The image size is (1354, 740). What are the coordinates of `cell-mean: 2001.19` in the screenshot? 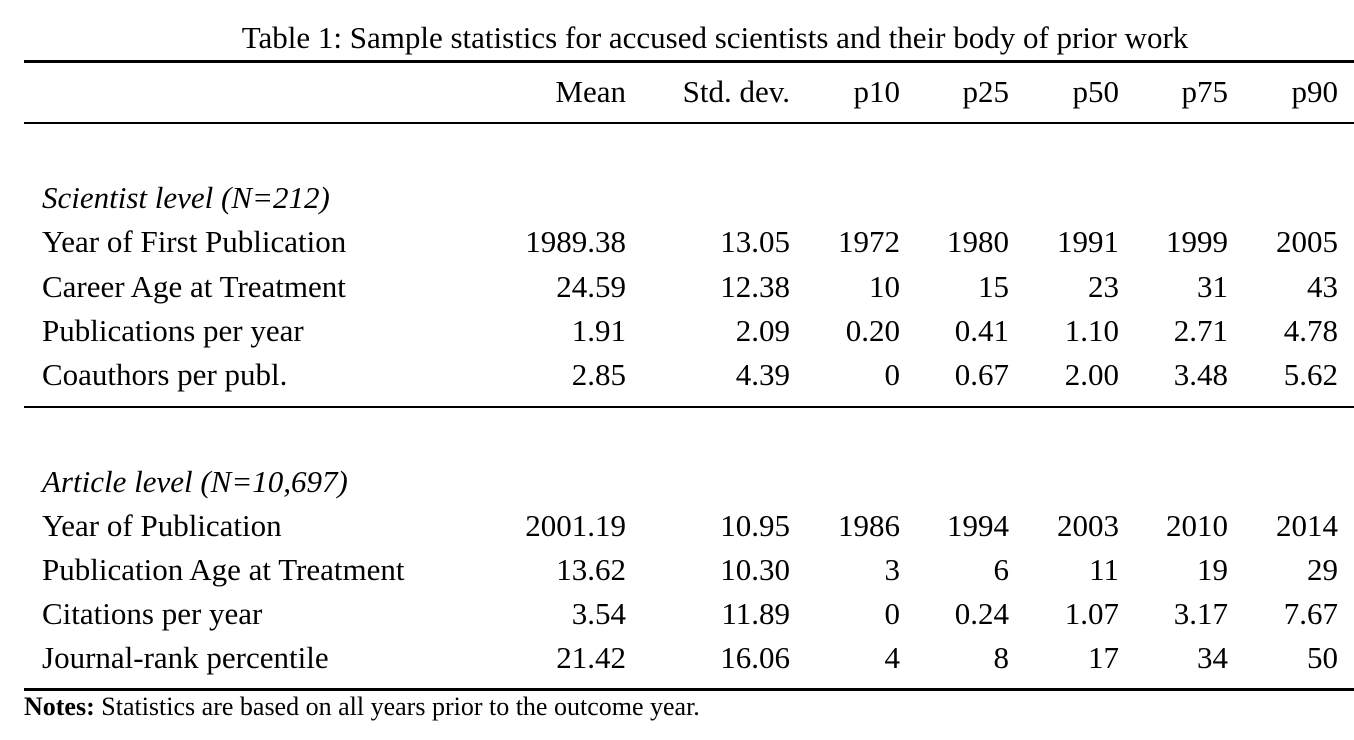 It's located at (575, 525).